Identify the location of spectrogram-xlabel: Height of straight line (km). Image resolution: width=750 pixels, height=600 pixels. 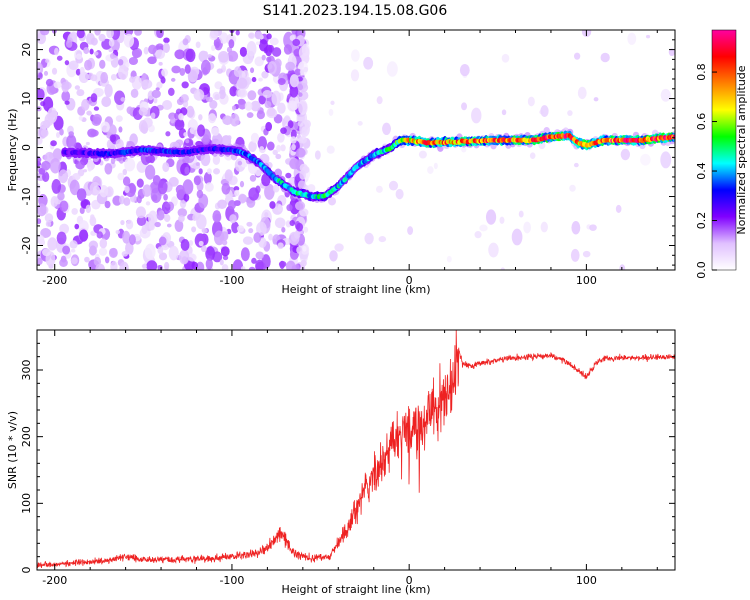
(355, 289).